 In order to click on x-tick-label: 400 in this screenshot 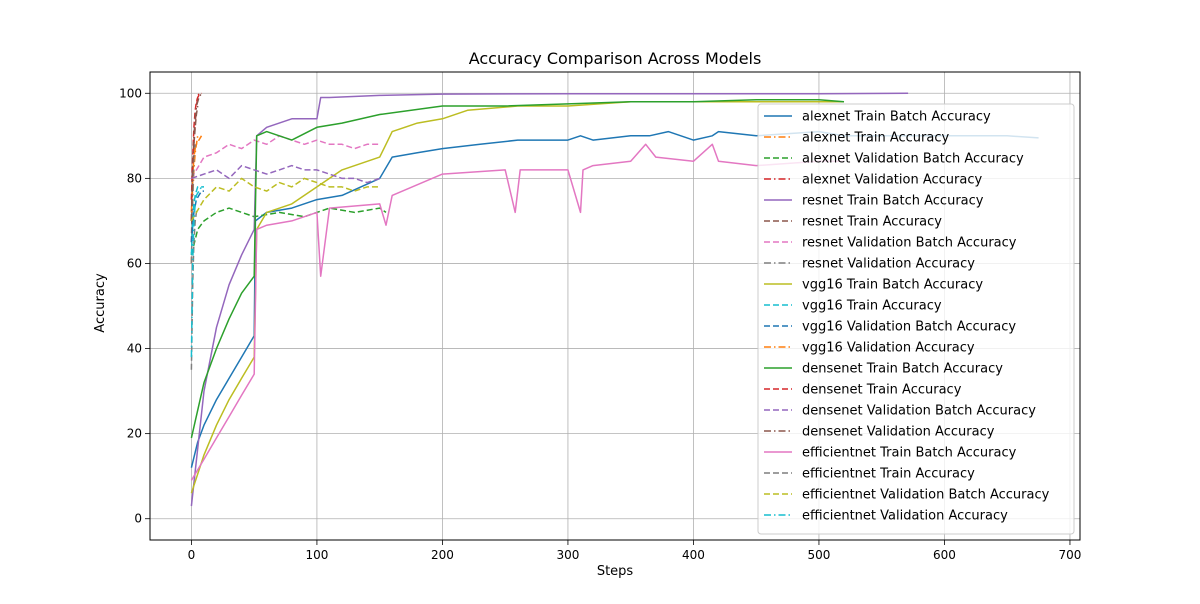, I will do `click(693, 555)`.